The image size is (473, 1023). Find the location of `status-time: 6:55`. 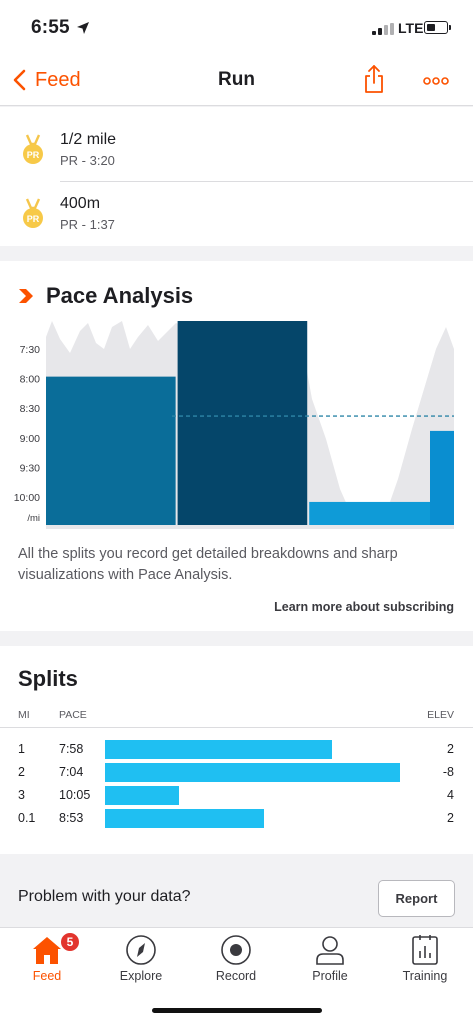

status-time: 6:55 is located at coordinates (50, 27).